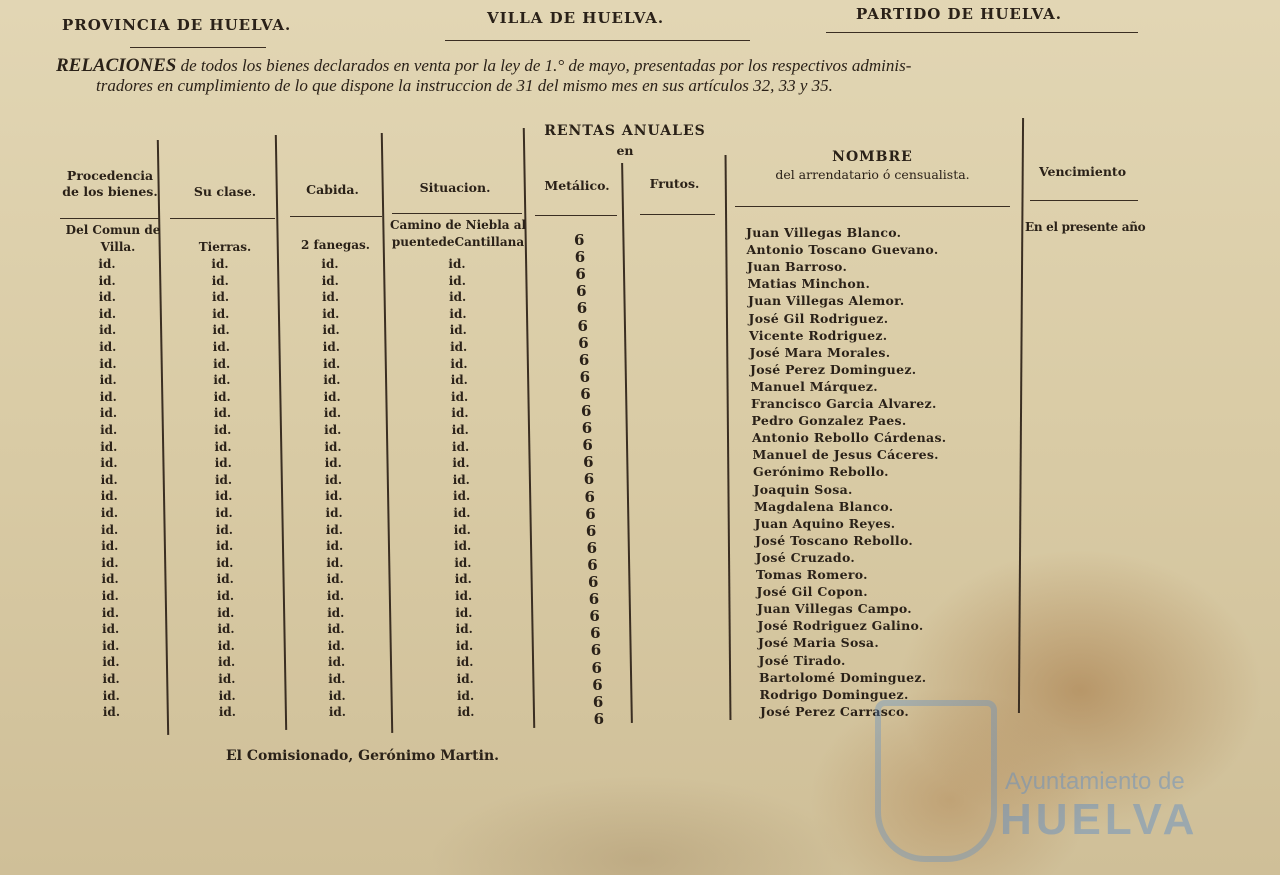 The height and width of the screenshot is (875, 1280). What do you see at coordinates (824, 232) in the screenshot?
I see `arrendatario-name: Juan Villegas Blanco.` at bounding box center [824, 232].